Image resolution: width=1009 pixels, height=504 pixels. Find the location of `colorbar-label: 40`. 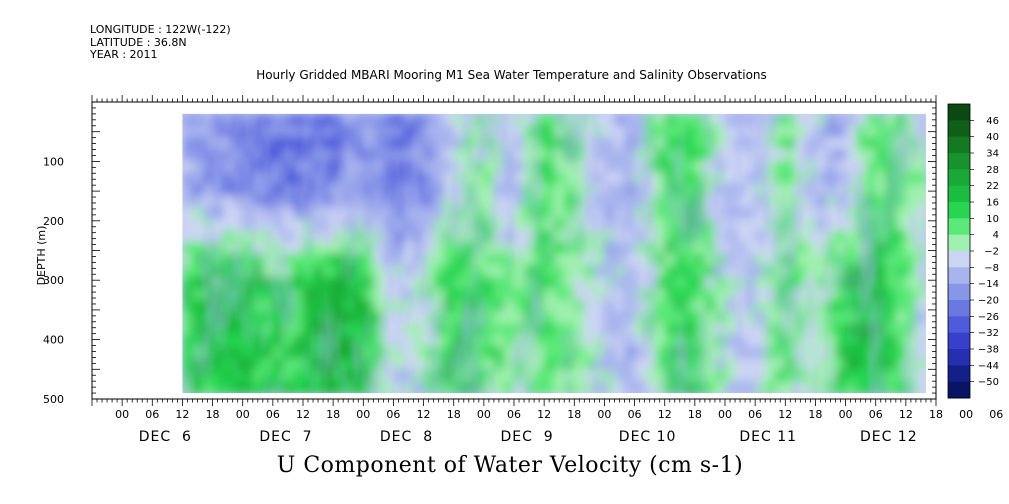

colorbar-label: 40 is located at coordinates (992, 137).